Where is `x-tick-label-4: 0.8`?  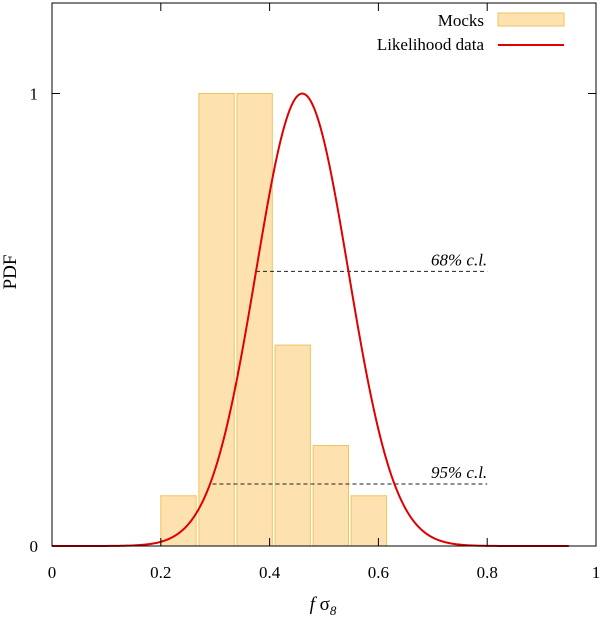 x-tick-label-4: 0.8 is located at coordinates (487, 572).